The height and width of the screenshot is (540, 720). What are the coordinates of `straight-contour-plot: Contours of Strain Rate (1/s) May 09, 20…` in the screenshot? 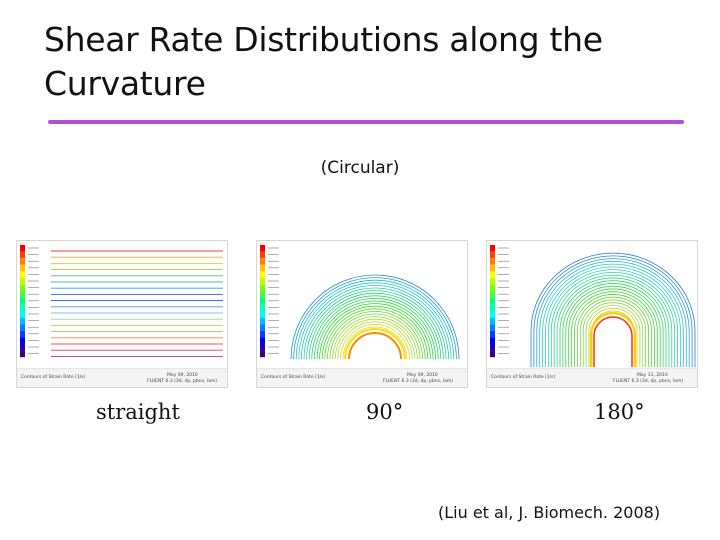 It's located at (122, 316).